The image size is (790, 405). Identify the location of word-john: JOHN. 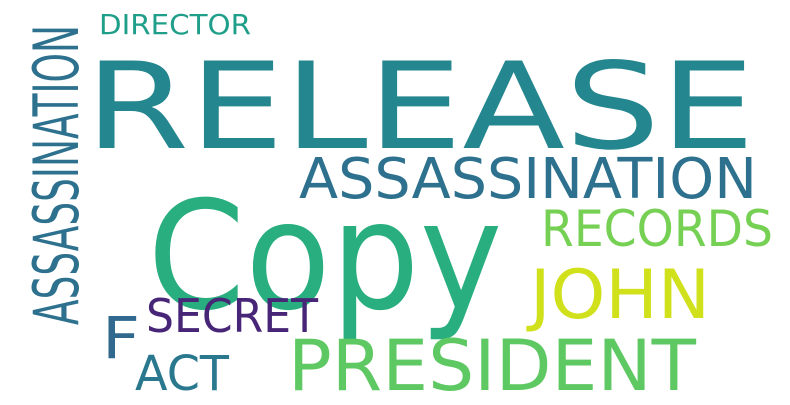
(618, 295).